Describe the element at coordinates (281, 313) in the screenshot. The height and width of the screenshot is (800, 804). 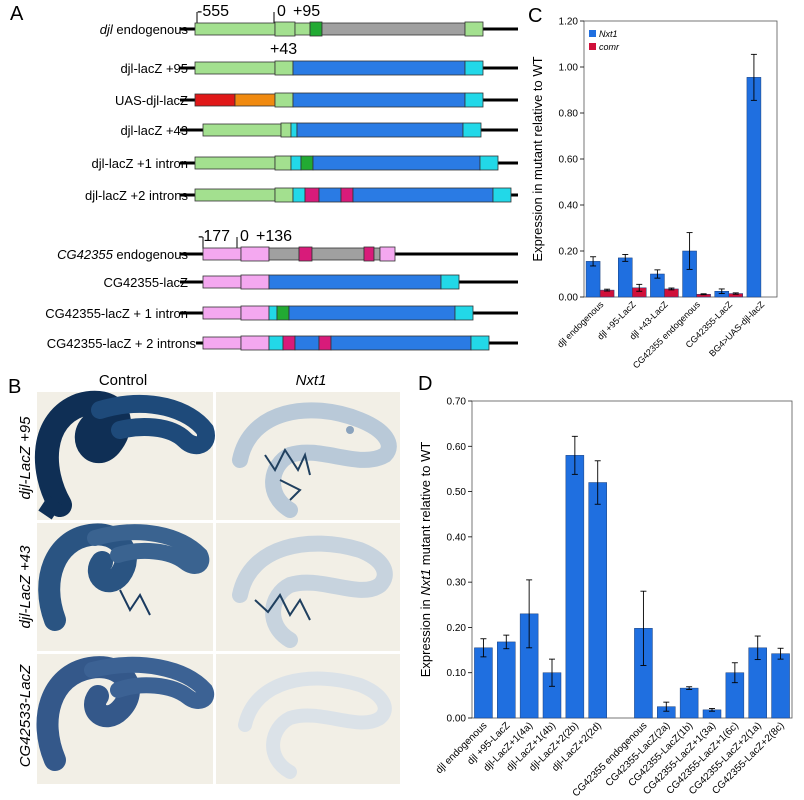
I see `construct-cg42355-lacz-1-intron: CG42355-lacZ + 1 intron` at that location.